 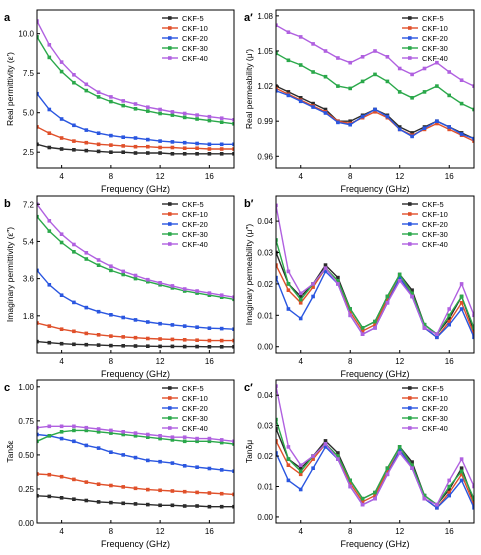 What do you see at coordinates (265, 156) in the screenshot?
I see `y-tick-label: 0.96` at bounding box center [265, 156].